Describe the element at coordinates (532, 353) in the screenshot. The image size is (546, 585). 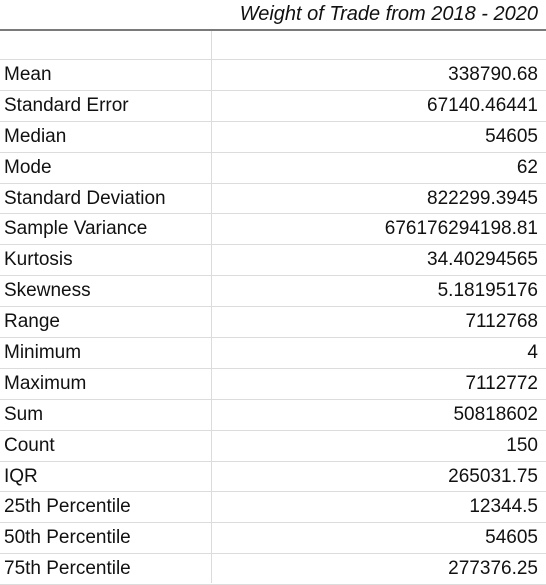
I see `stat-value: 4` at that location.